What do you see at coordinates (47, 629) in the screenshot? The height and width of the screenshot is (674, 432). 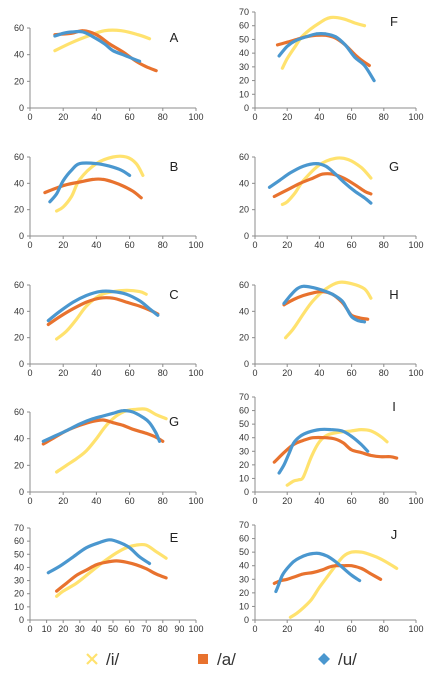 I see `x-tick-label: 10` at bounding box center [47, 629].